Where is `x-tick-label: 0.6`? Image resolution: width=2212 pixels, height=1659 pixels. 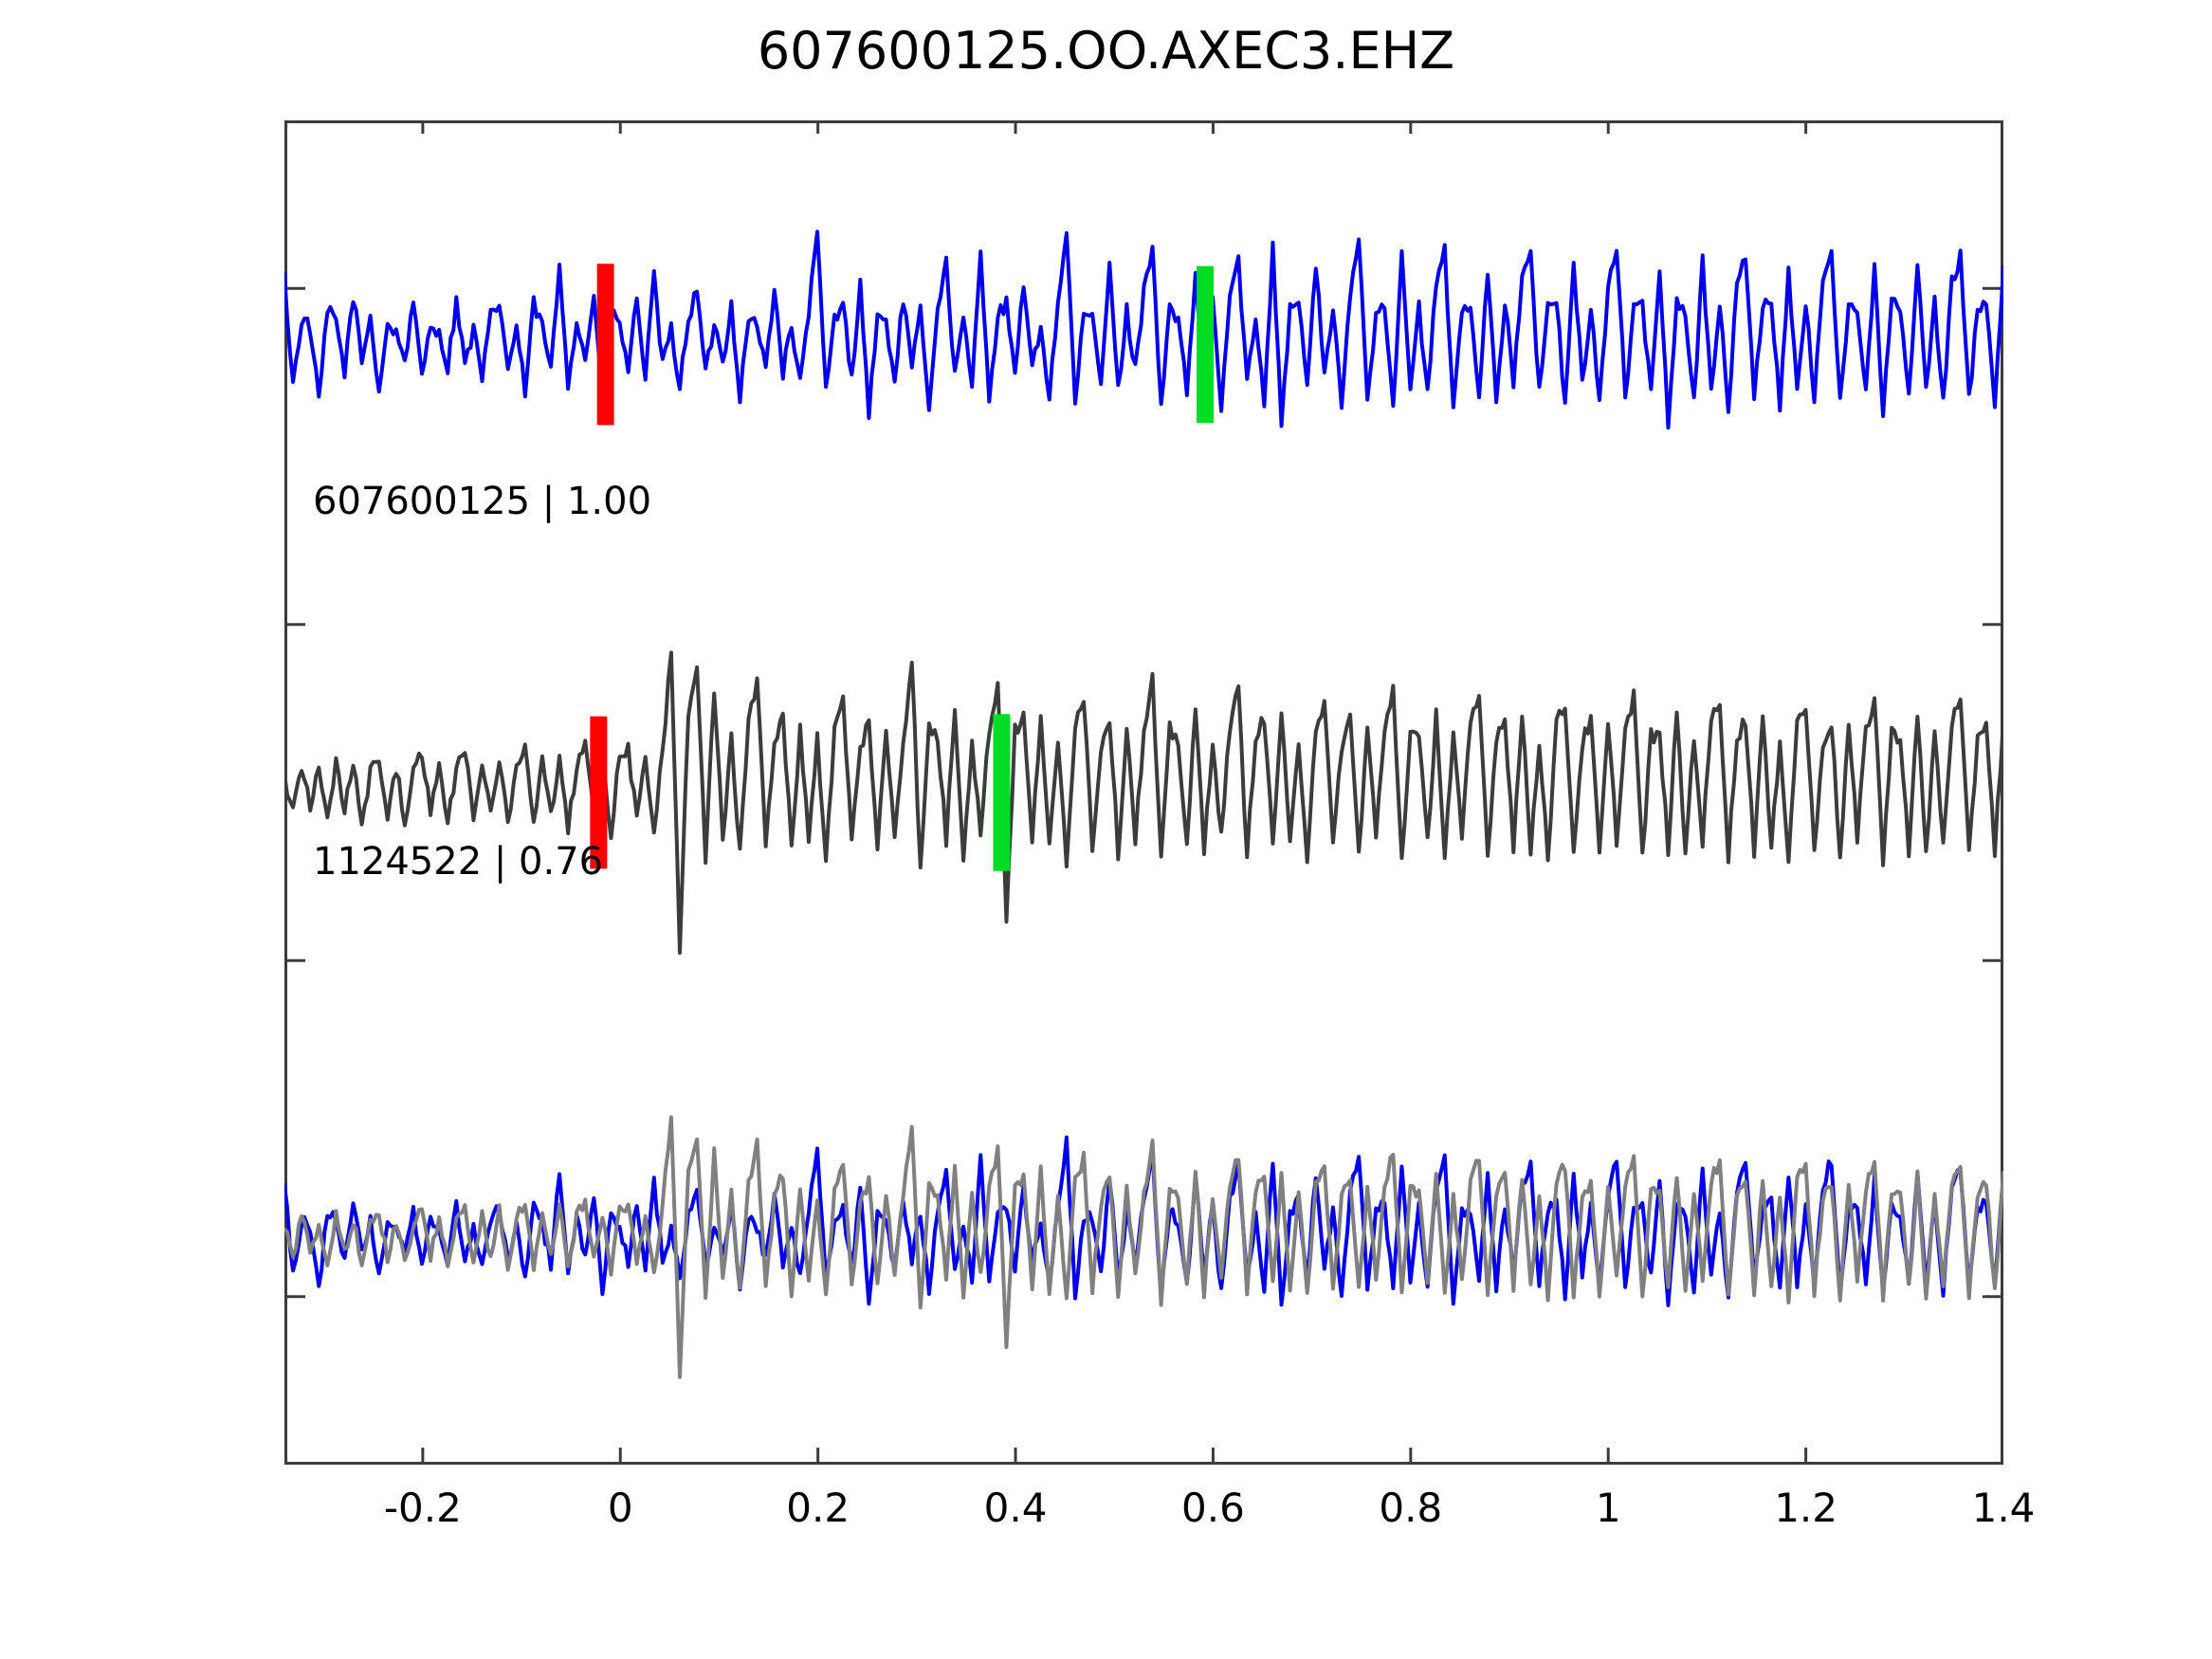 x-tick-label: 0.6 is located at coordinates (1213, 1508).